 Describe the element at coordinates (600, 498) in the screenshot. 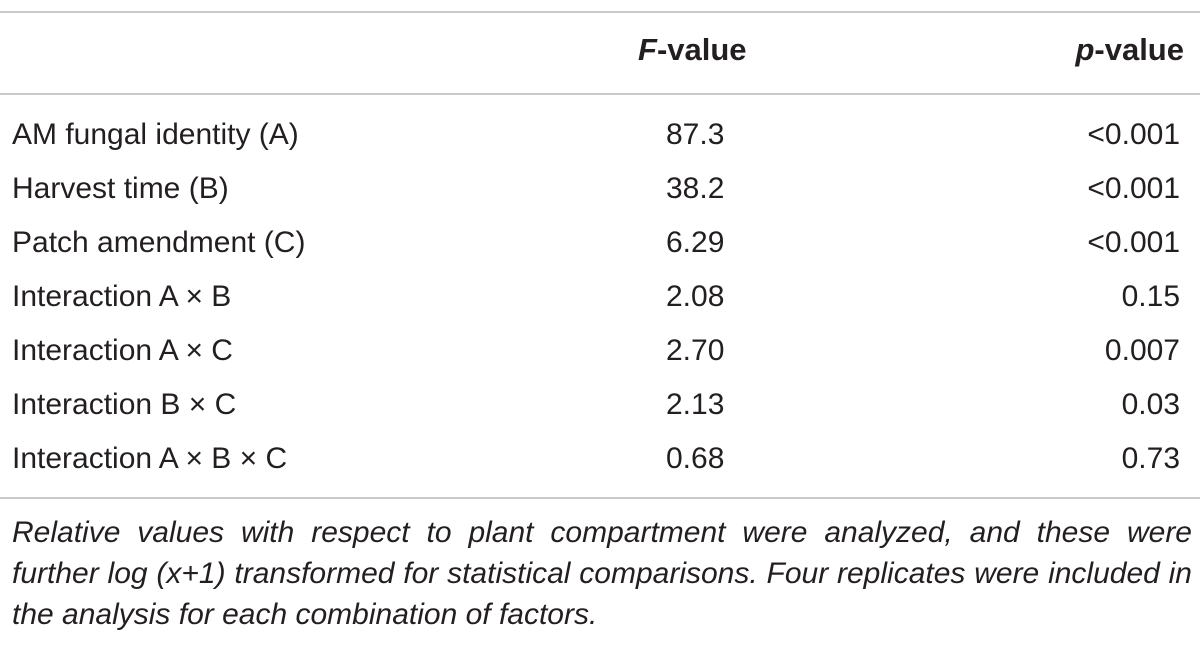

I see `table-bottom-rule` at that location.